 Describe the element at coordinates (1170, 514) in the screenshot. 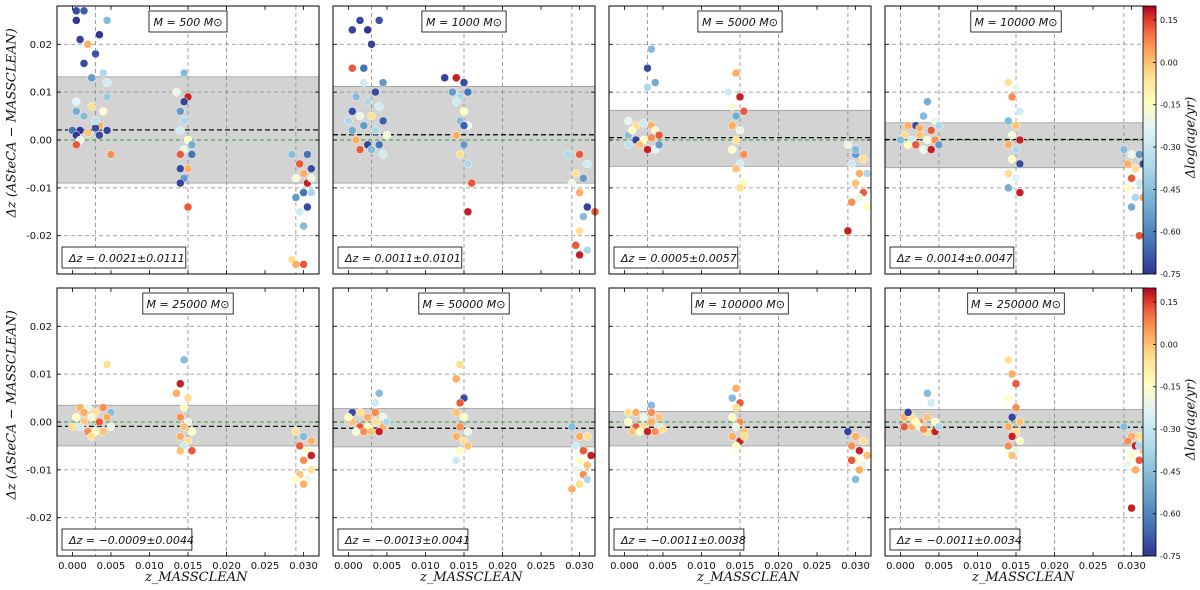

I see `colorbar-tick-label: -0.60` at that location.